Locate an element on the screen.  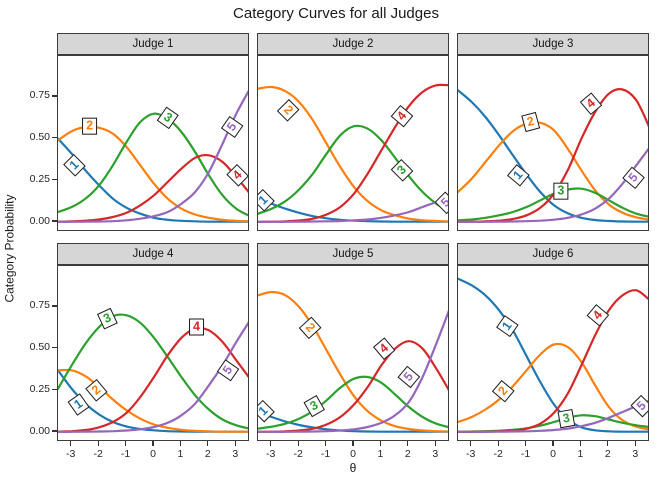
facet-strip-4: Judge 4 is located at coordinates (153, 254).